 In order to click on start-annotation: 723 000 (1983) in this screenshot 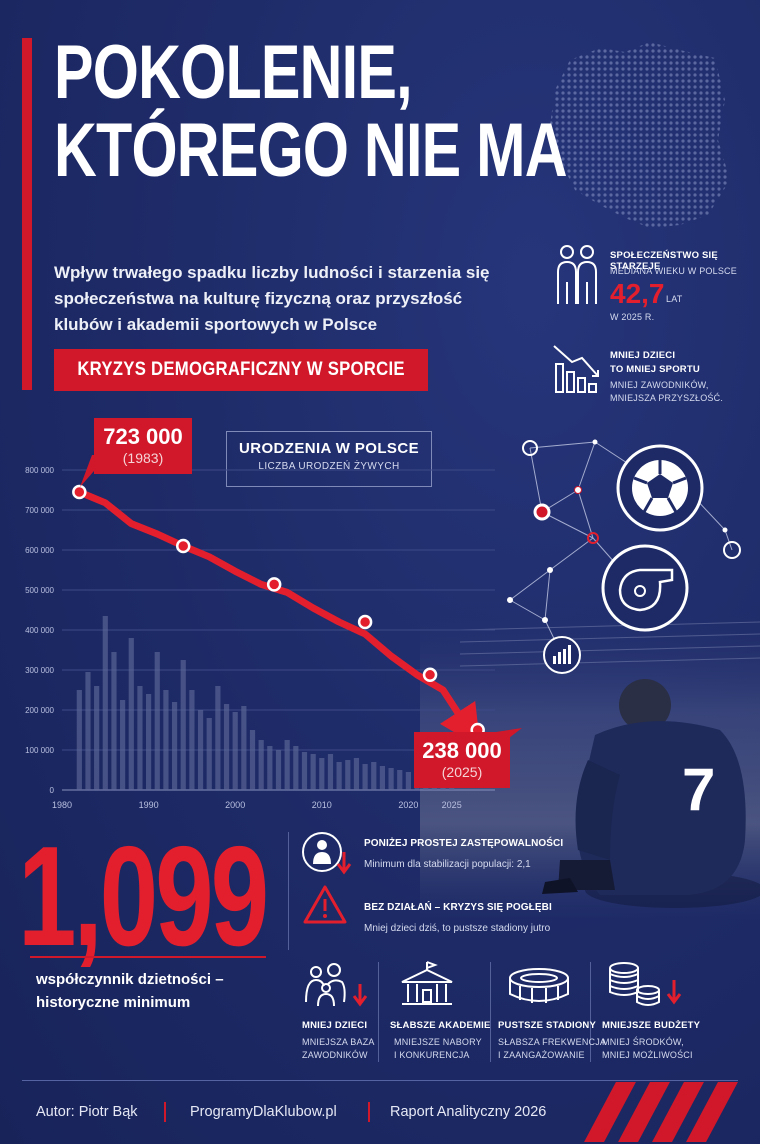, I will do `click(143, 446)`.